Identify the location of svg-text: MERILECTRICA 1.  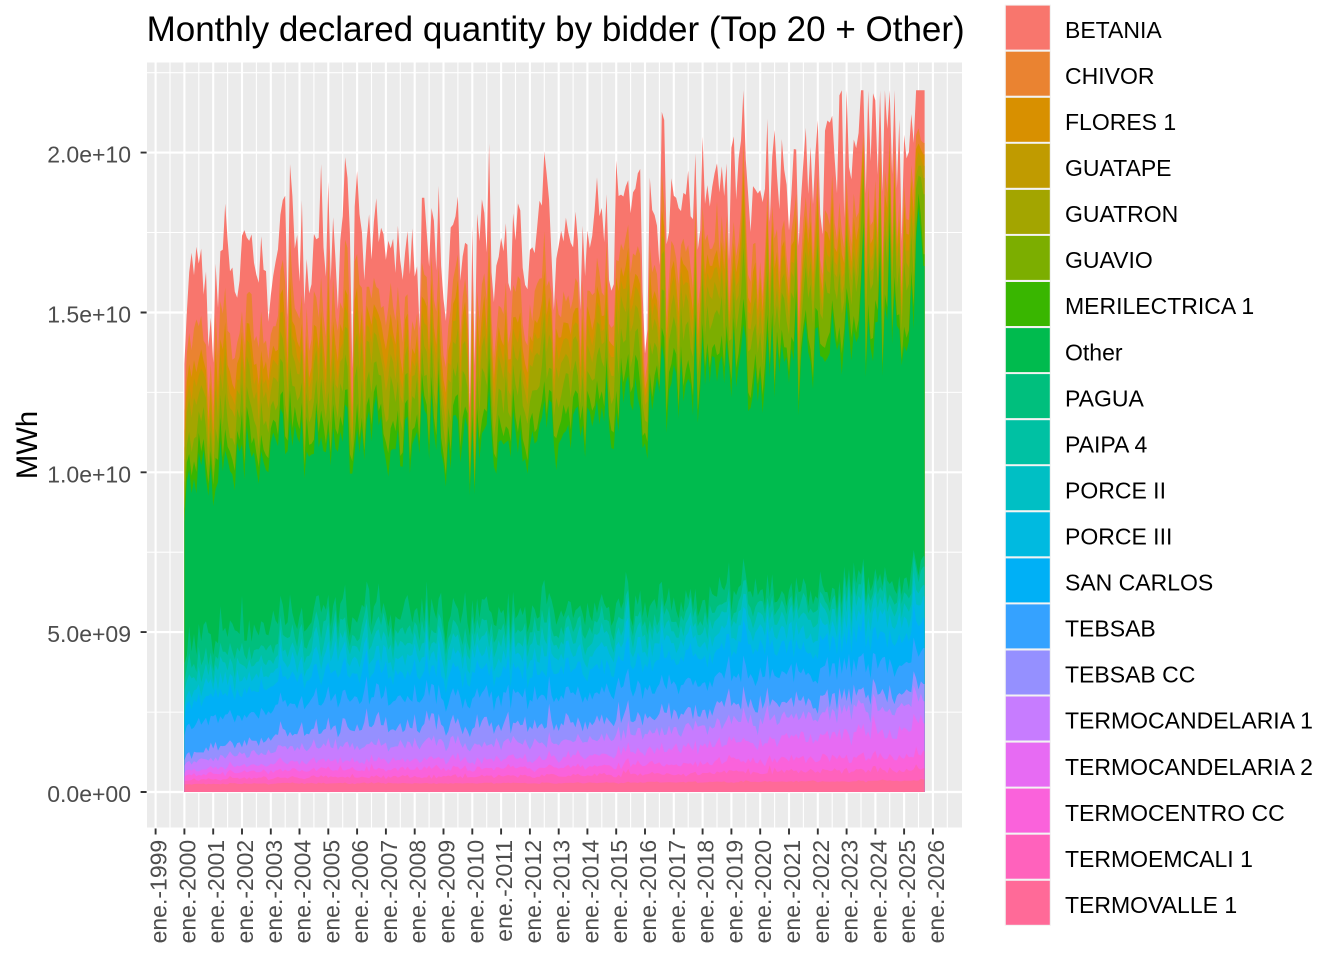
(1159, 306).